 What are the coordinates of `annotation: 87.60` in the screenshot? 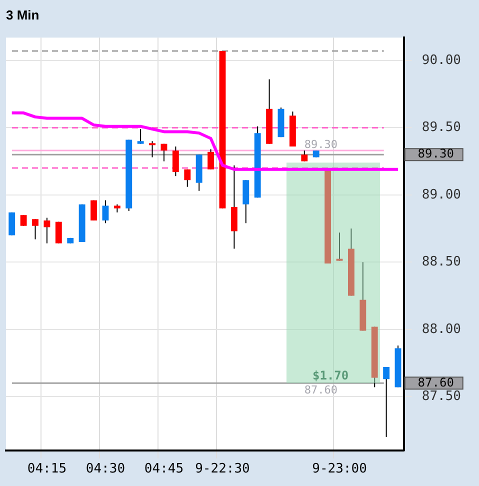 It's located at (321, 390).